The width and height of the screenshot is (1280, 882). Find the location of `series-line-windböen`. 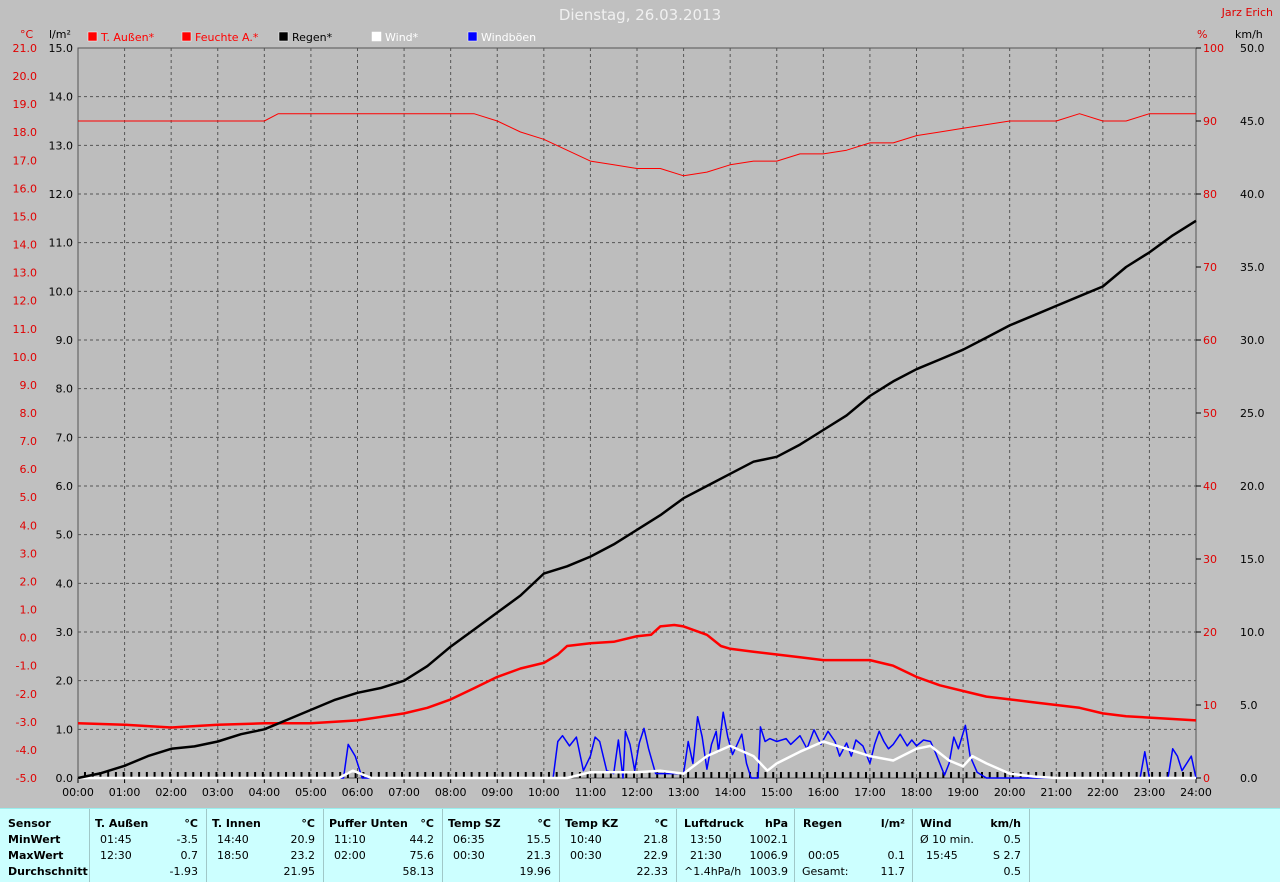

series-line-windböen is located at coordinates (637, 745).